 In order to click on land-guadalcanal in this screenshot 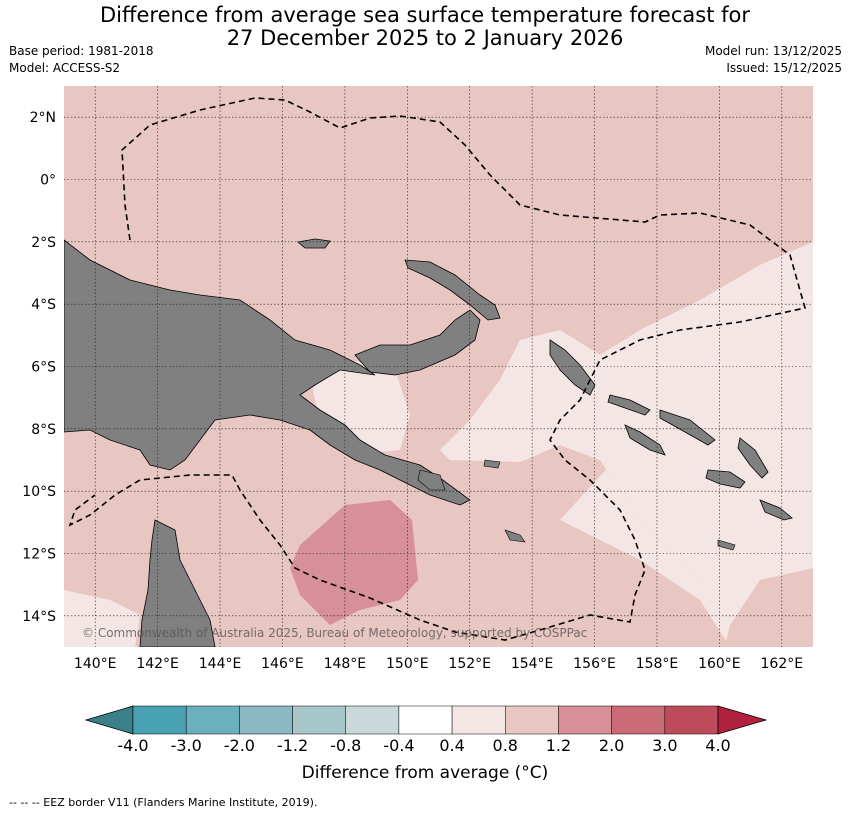, I will do `click(725, 479)`.